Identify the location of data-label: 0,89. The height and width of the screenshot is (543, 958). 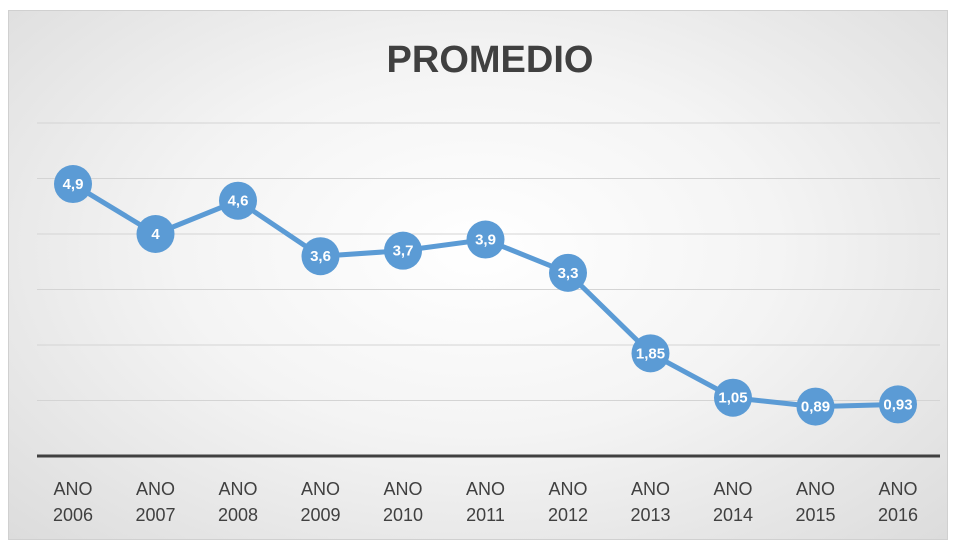
(815, 407).